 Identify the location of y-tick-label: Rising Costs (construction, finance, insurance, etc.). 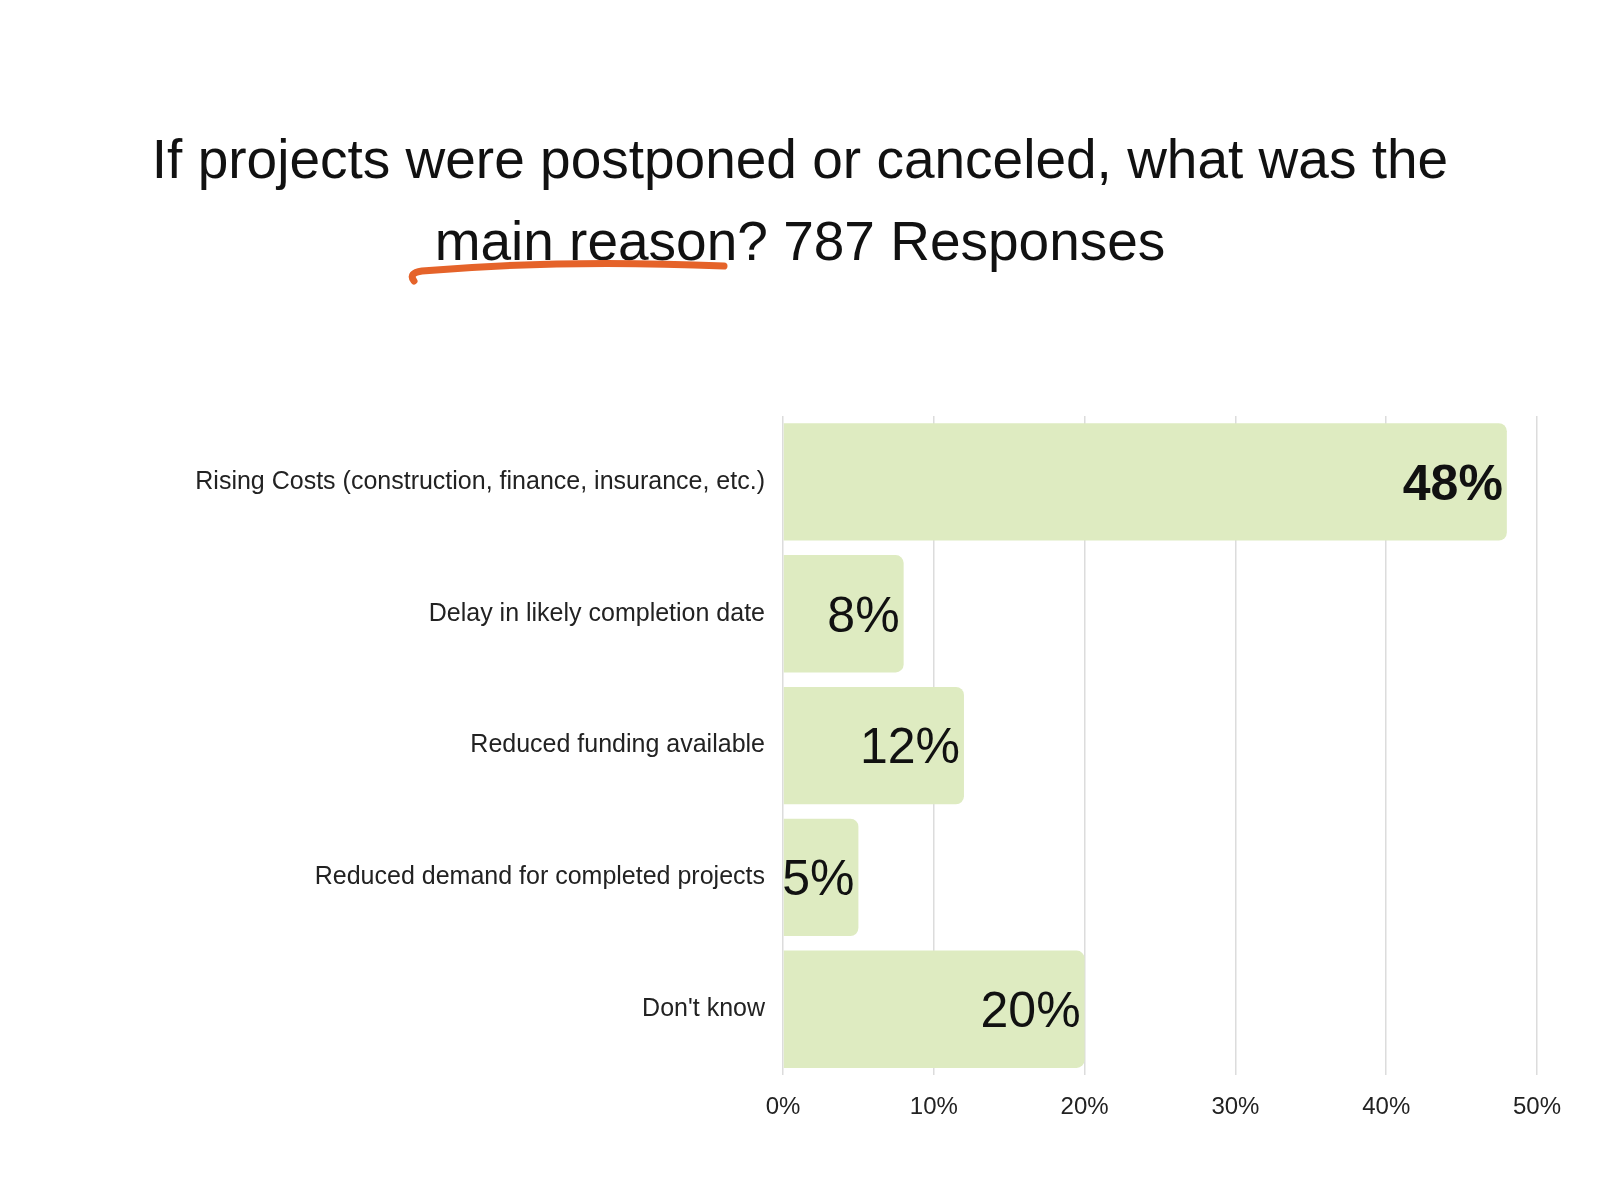
(480, 479).